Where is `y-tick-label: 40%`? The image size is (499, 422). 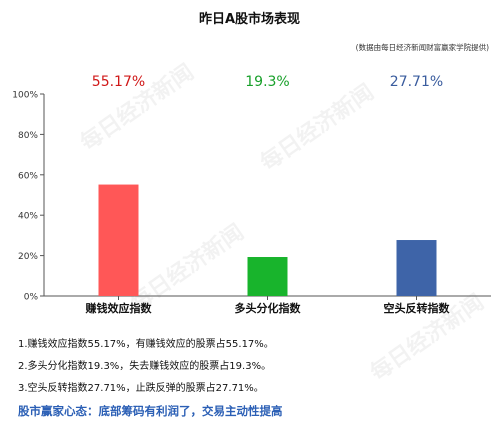
y-tick-label: 40% is located at coordinates (28, 217).